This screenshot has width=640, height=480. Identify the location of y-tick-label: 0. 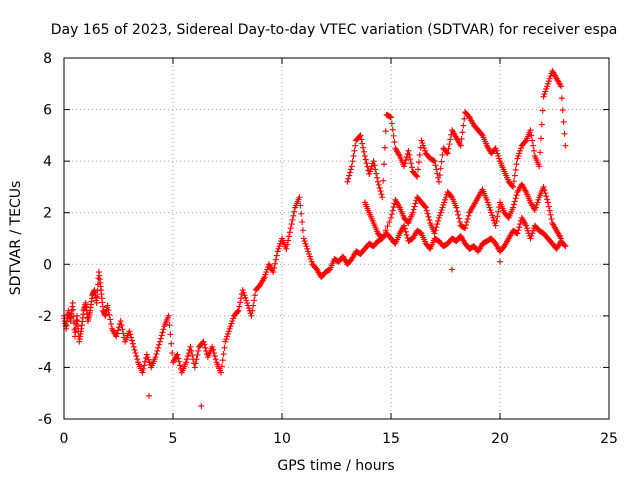
(47, 265).